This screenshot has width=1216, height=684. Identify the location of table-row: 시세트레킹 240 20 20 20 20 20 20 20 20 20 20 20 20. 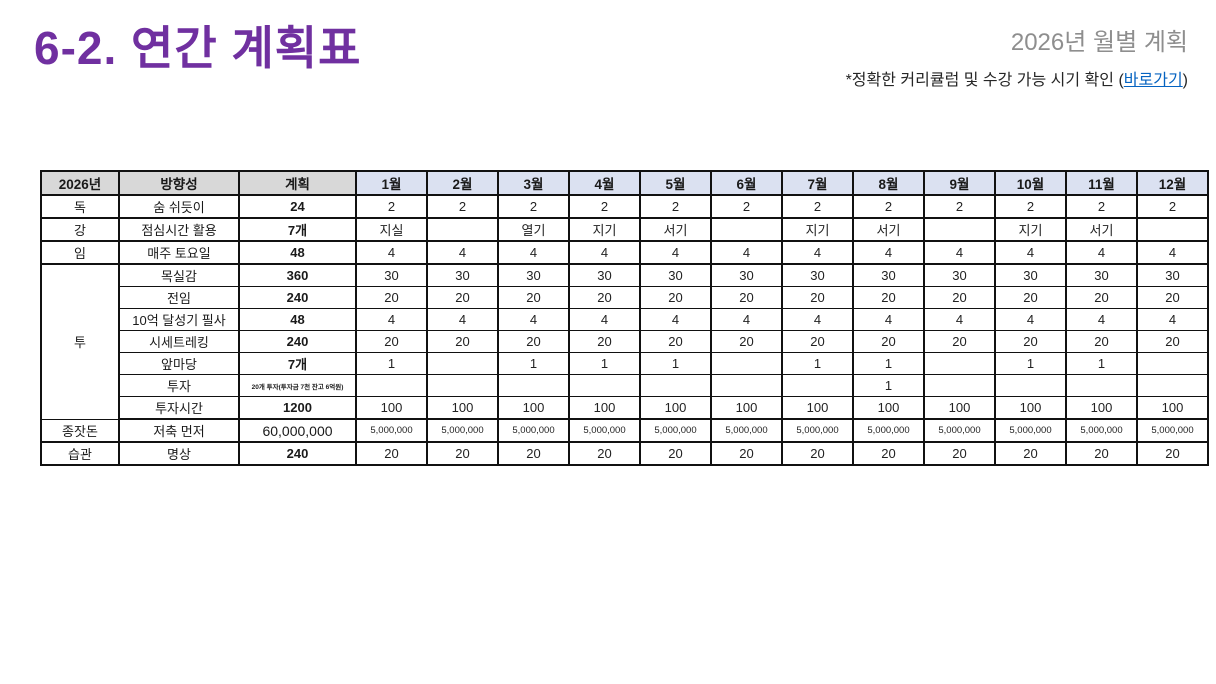
(625, 341).